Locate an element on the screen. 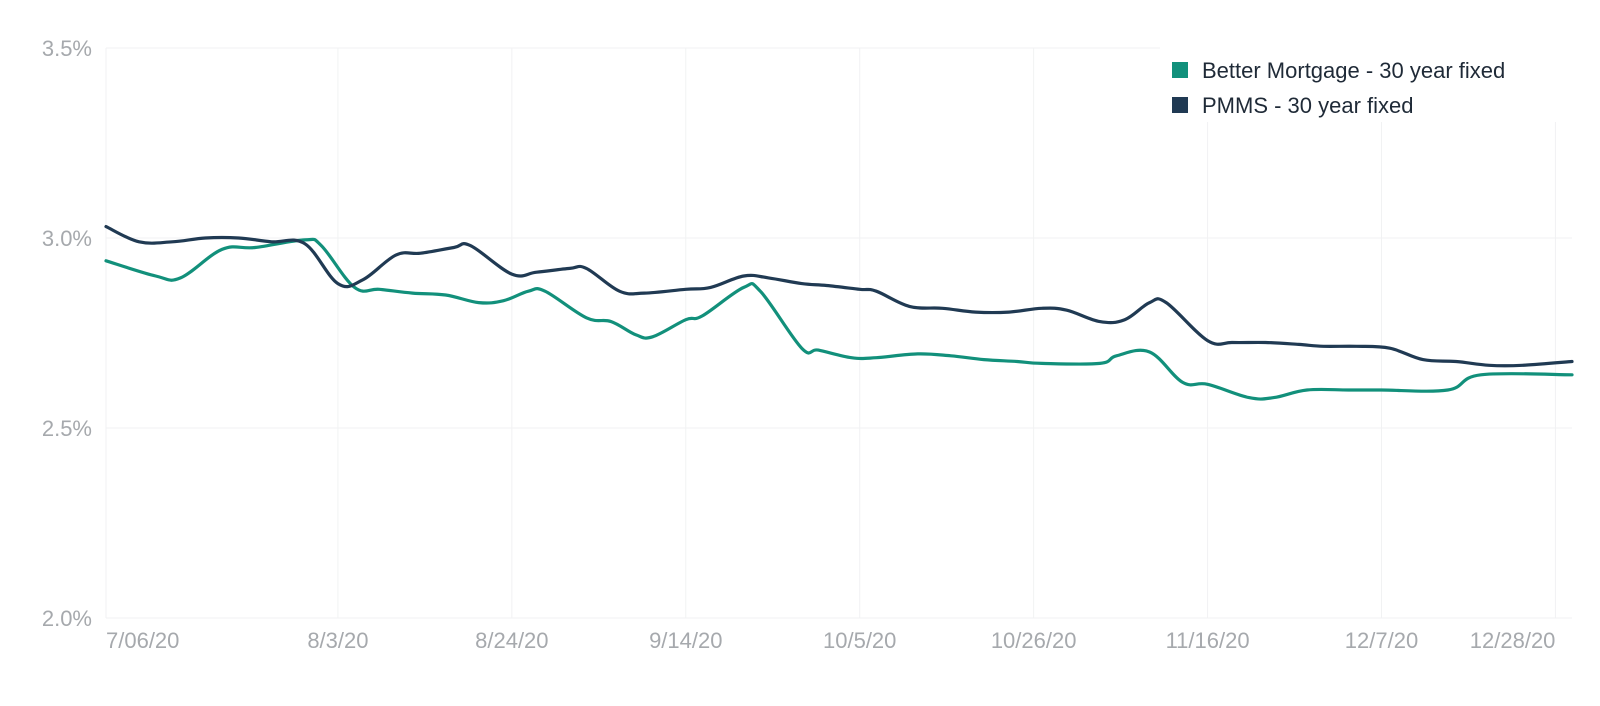 Image resolution: width=1600 pixels, height=706 pixels. legend-background is located at coordinates (1367, 82).